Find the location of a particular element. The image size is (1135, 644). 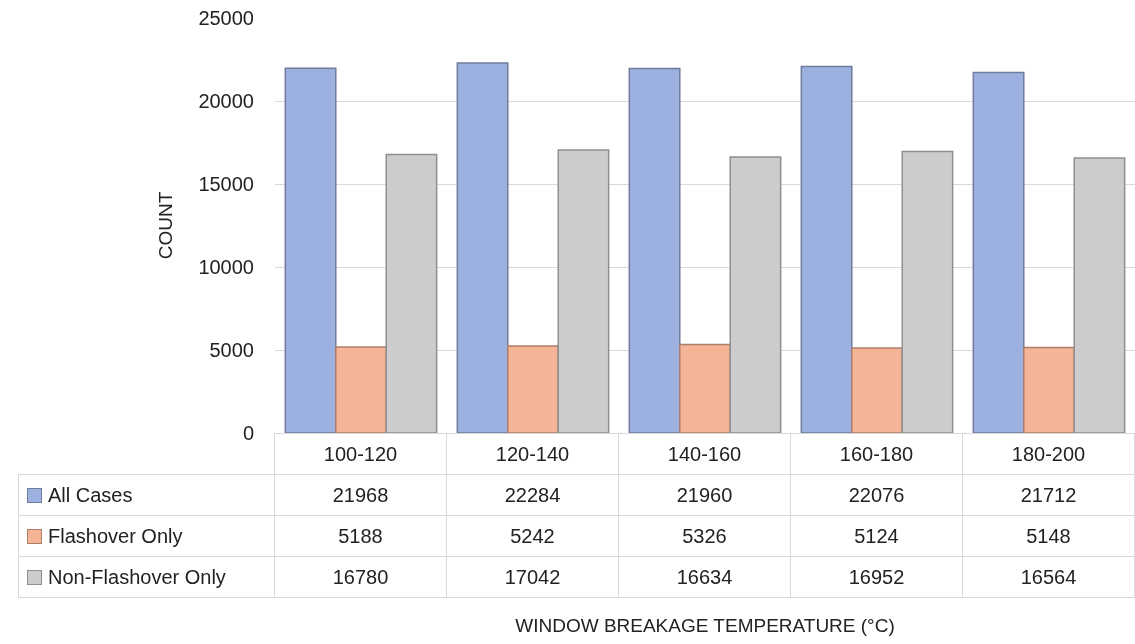

x-tick-label: 180-200 is located at coordinates (1048, 454).